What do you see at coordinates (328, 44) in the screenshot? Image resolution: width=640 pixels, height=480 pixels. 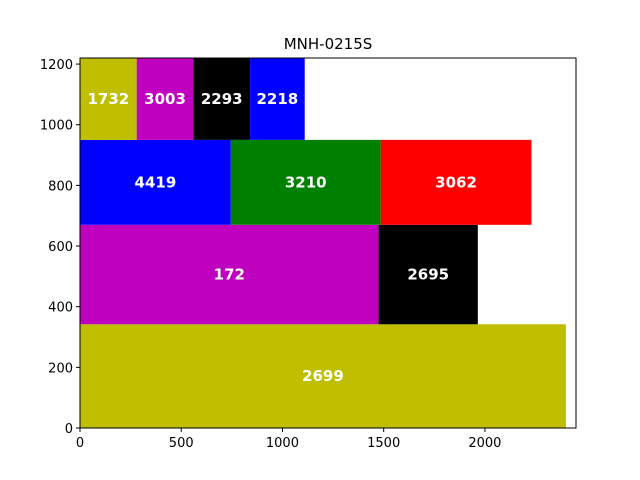 I see `chart-title: MNH-0215S` at bounding box center [328, 44].